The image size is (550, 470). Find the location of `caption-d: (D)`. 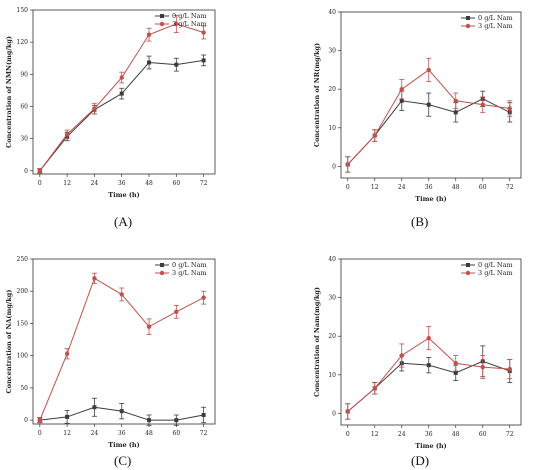

caption-d: (D) is located at coordinates (420, 460).